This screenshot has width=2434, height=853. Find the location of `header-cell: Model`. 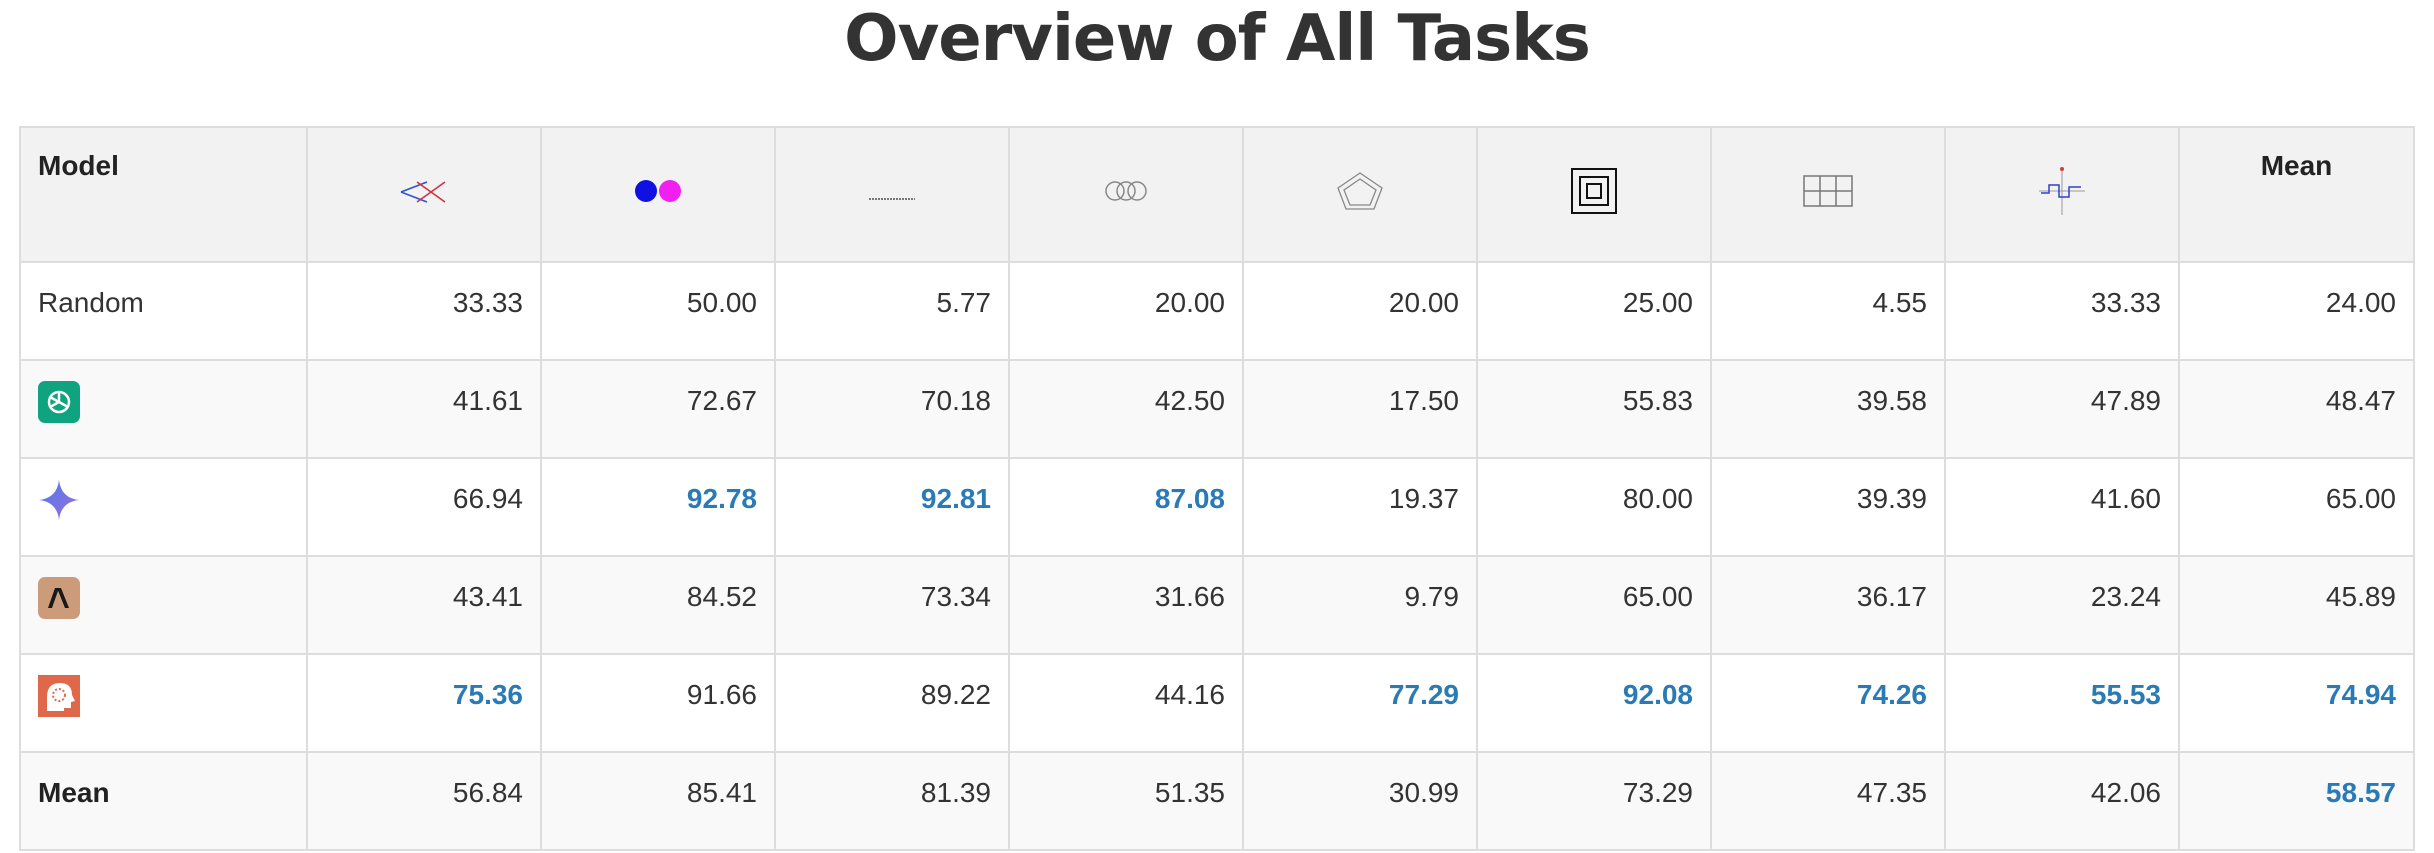

header-cell: Model is located at coordinates (163, 194).